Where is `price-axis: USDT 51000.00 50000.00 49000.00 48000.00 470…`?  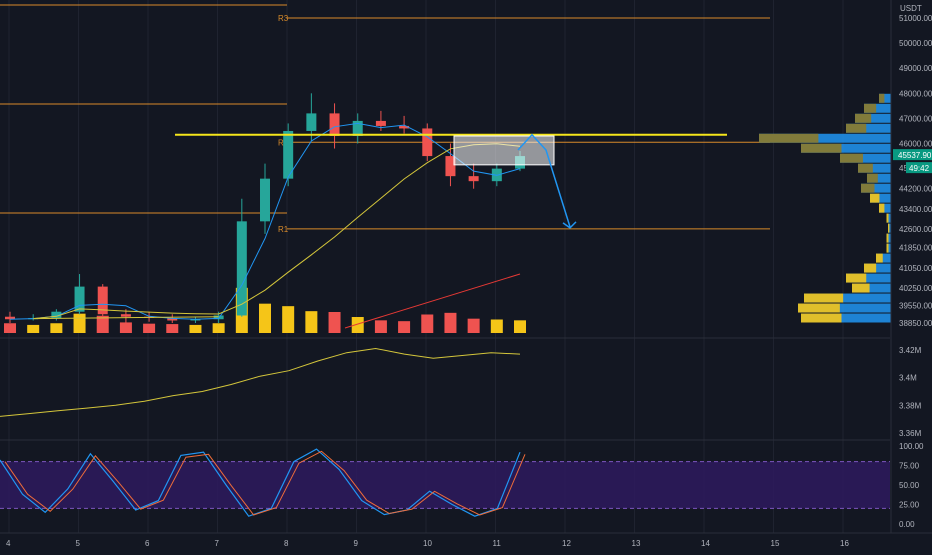
price-axis: USDT 51000.00 50000.00 49000.00 48000.00 470… is located at coordinates (911, 266).